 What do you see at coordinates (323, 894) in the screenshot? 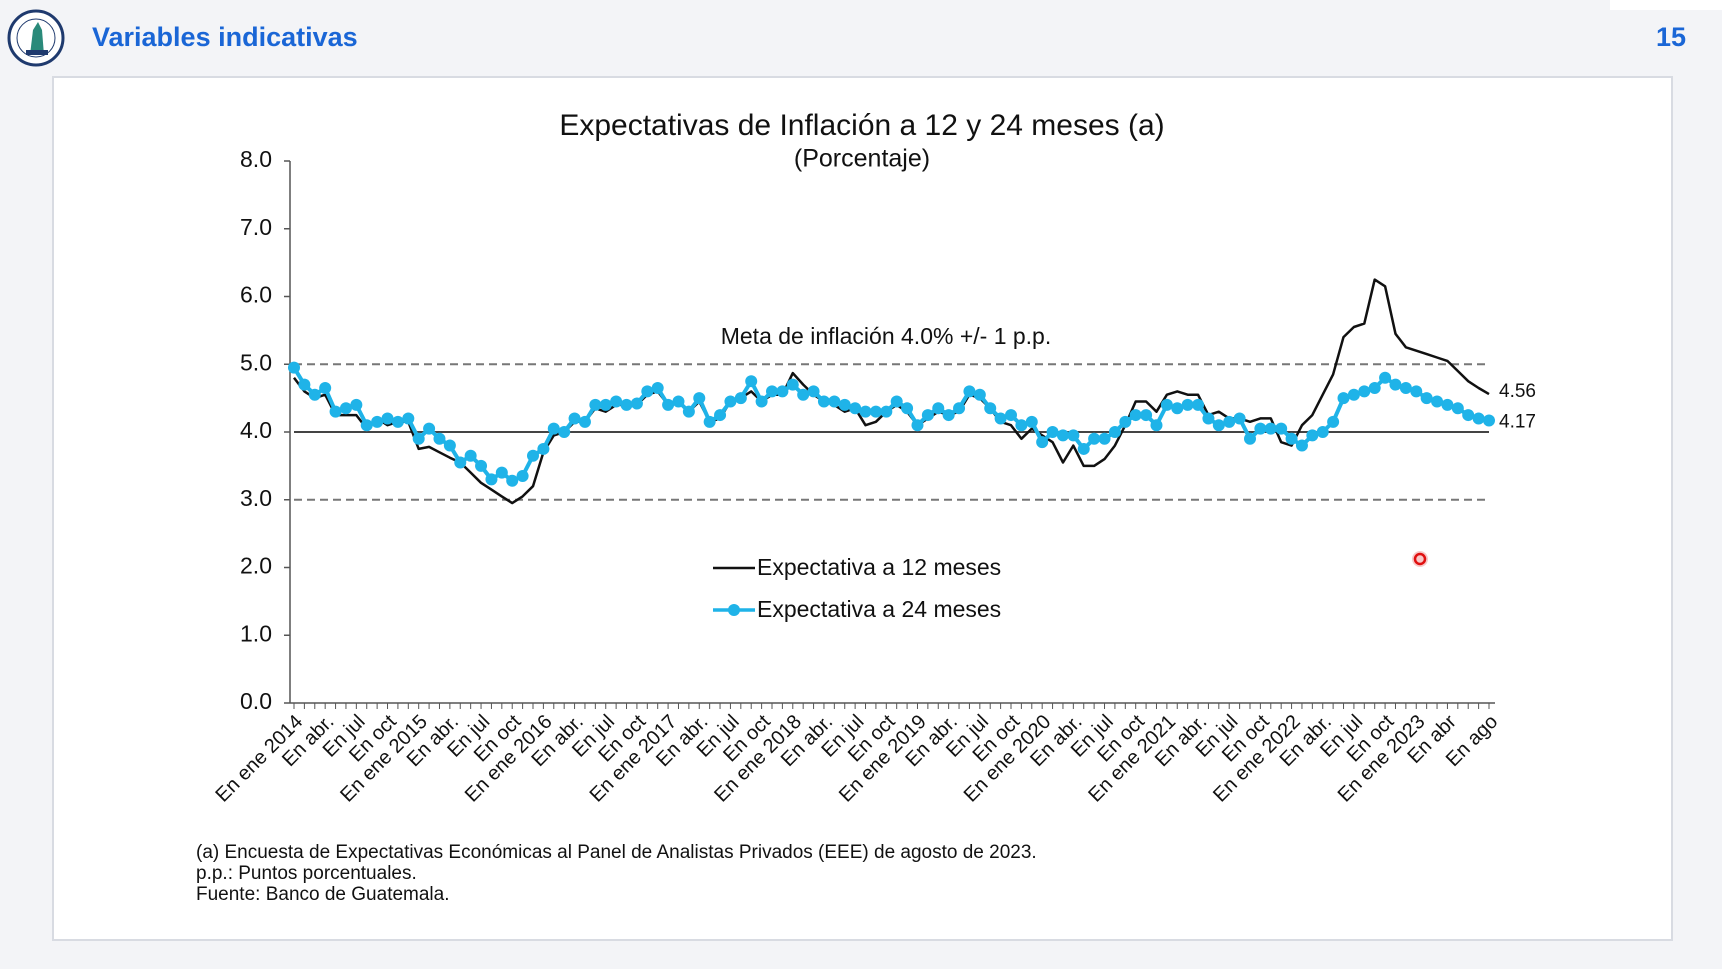
I see `footnote: Fuente: Banco de Guatemala.` at bounding box center [323, 894].